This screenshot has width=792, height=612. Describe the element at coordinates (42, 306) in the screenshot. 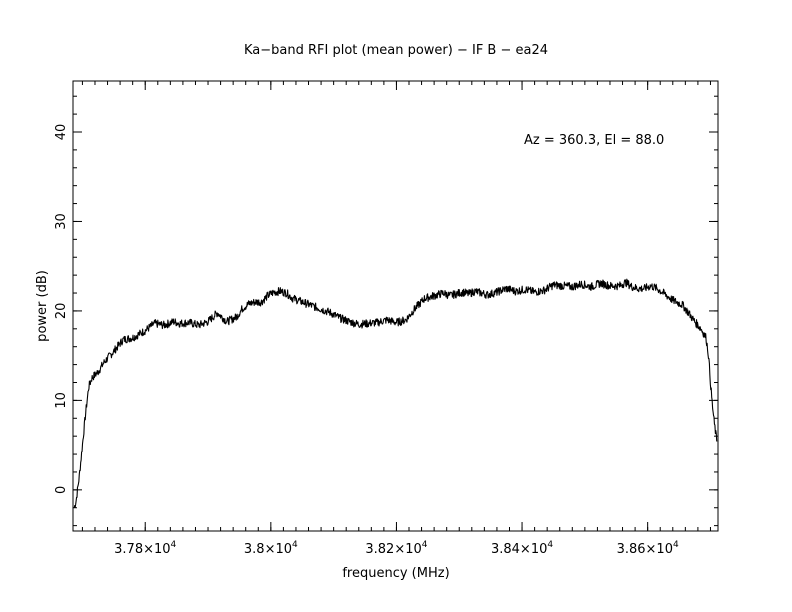

I see `y-axis-label: power (dB)` at that location.